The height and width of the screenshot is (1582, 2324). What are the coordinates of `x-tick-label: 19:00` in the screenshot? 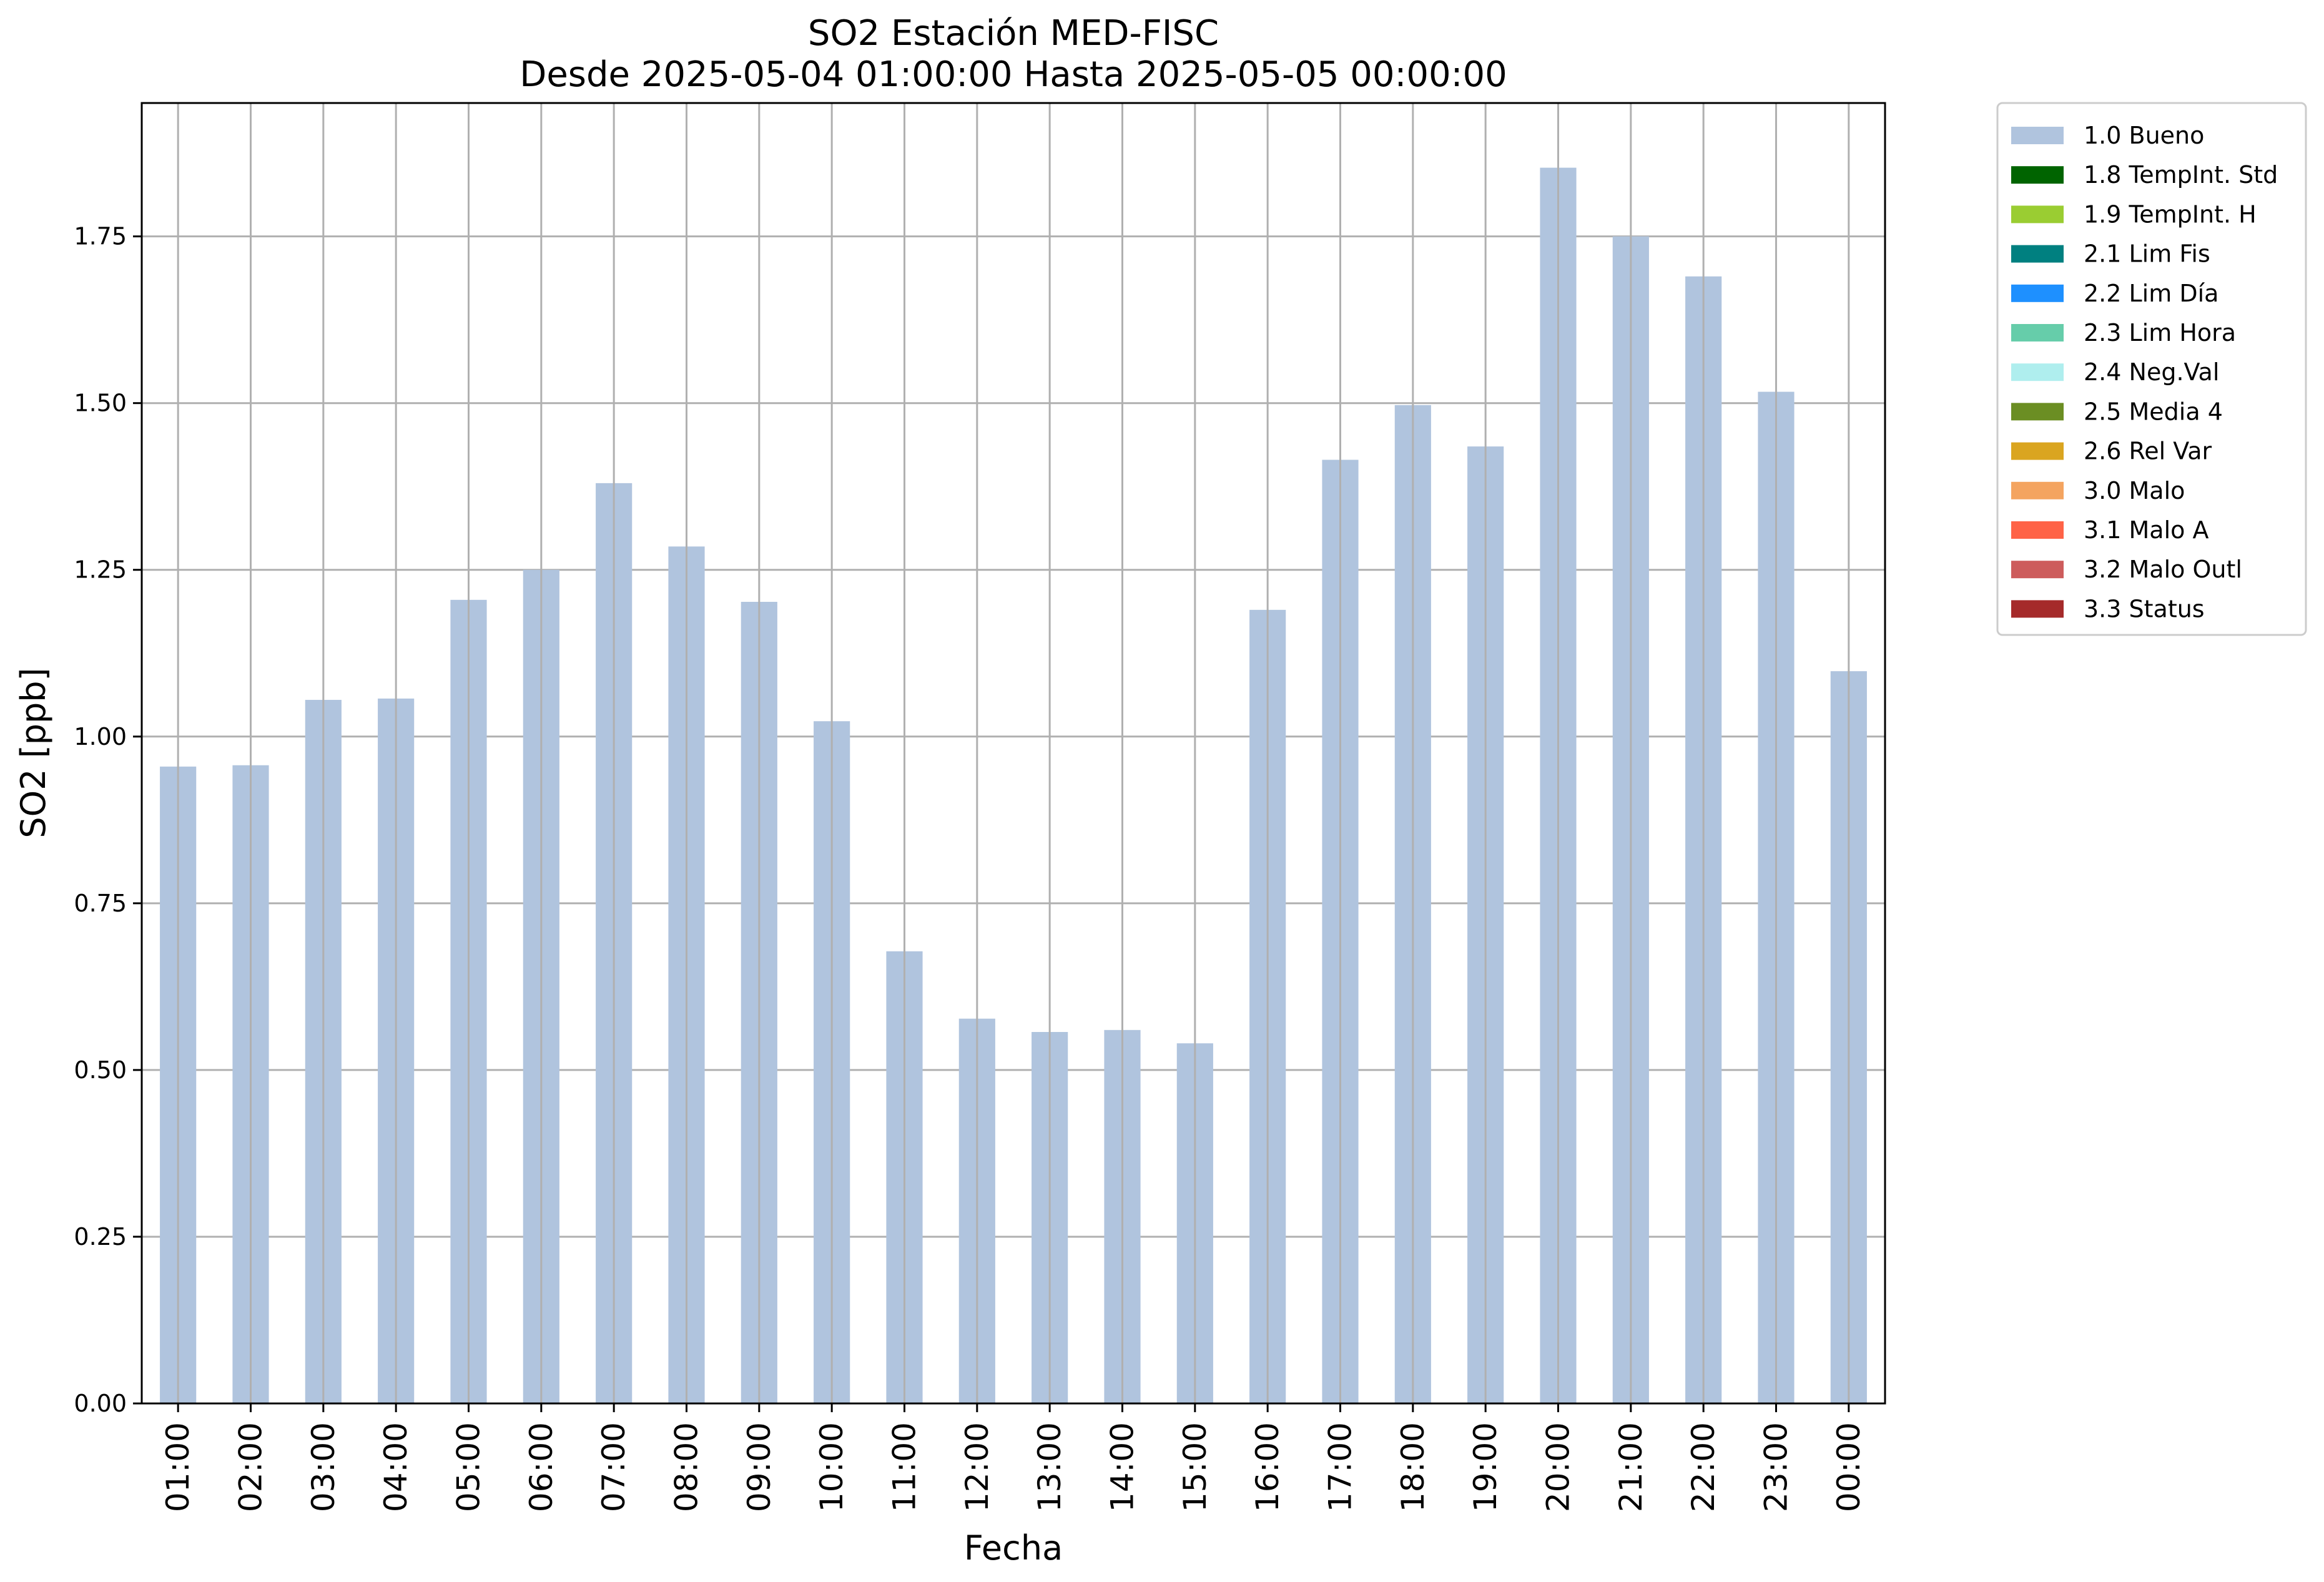 It's located at (1485, 1467).